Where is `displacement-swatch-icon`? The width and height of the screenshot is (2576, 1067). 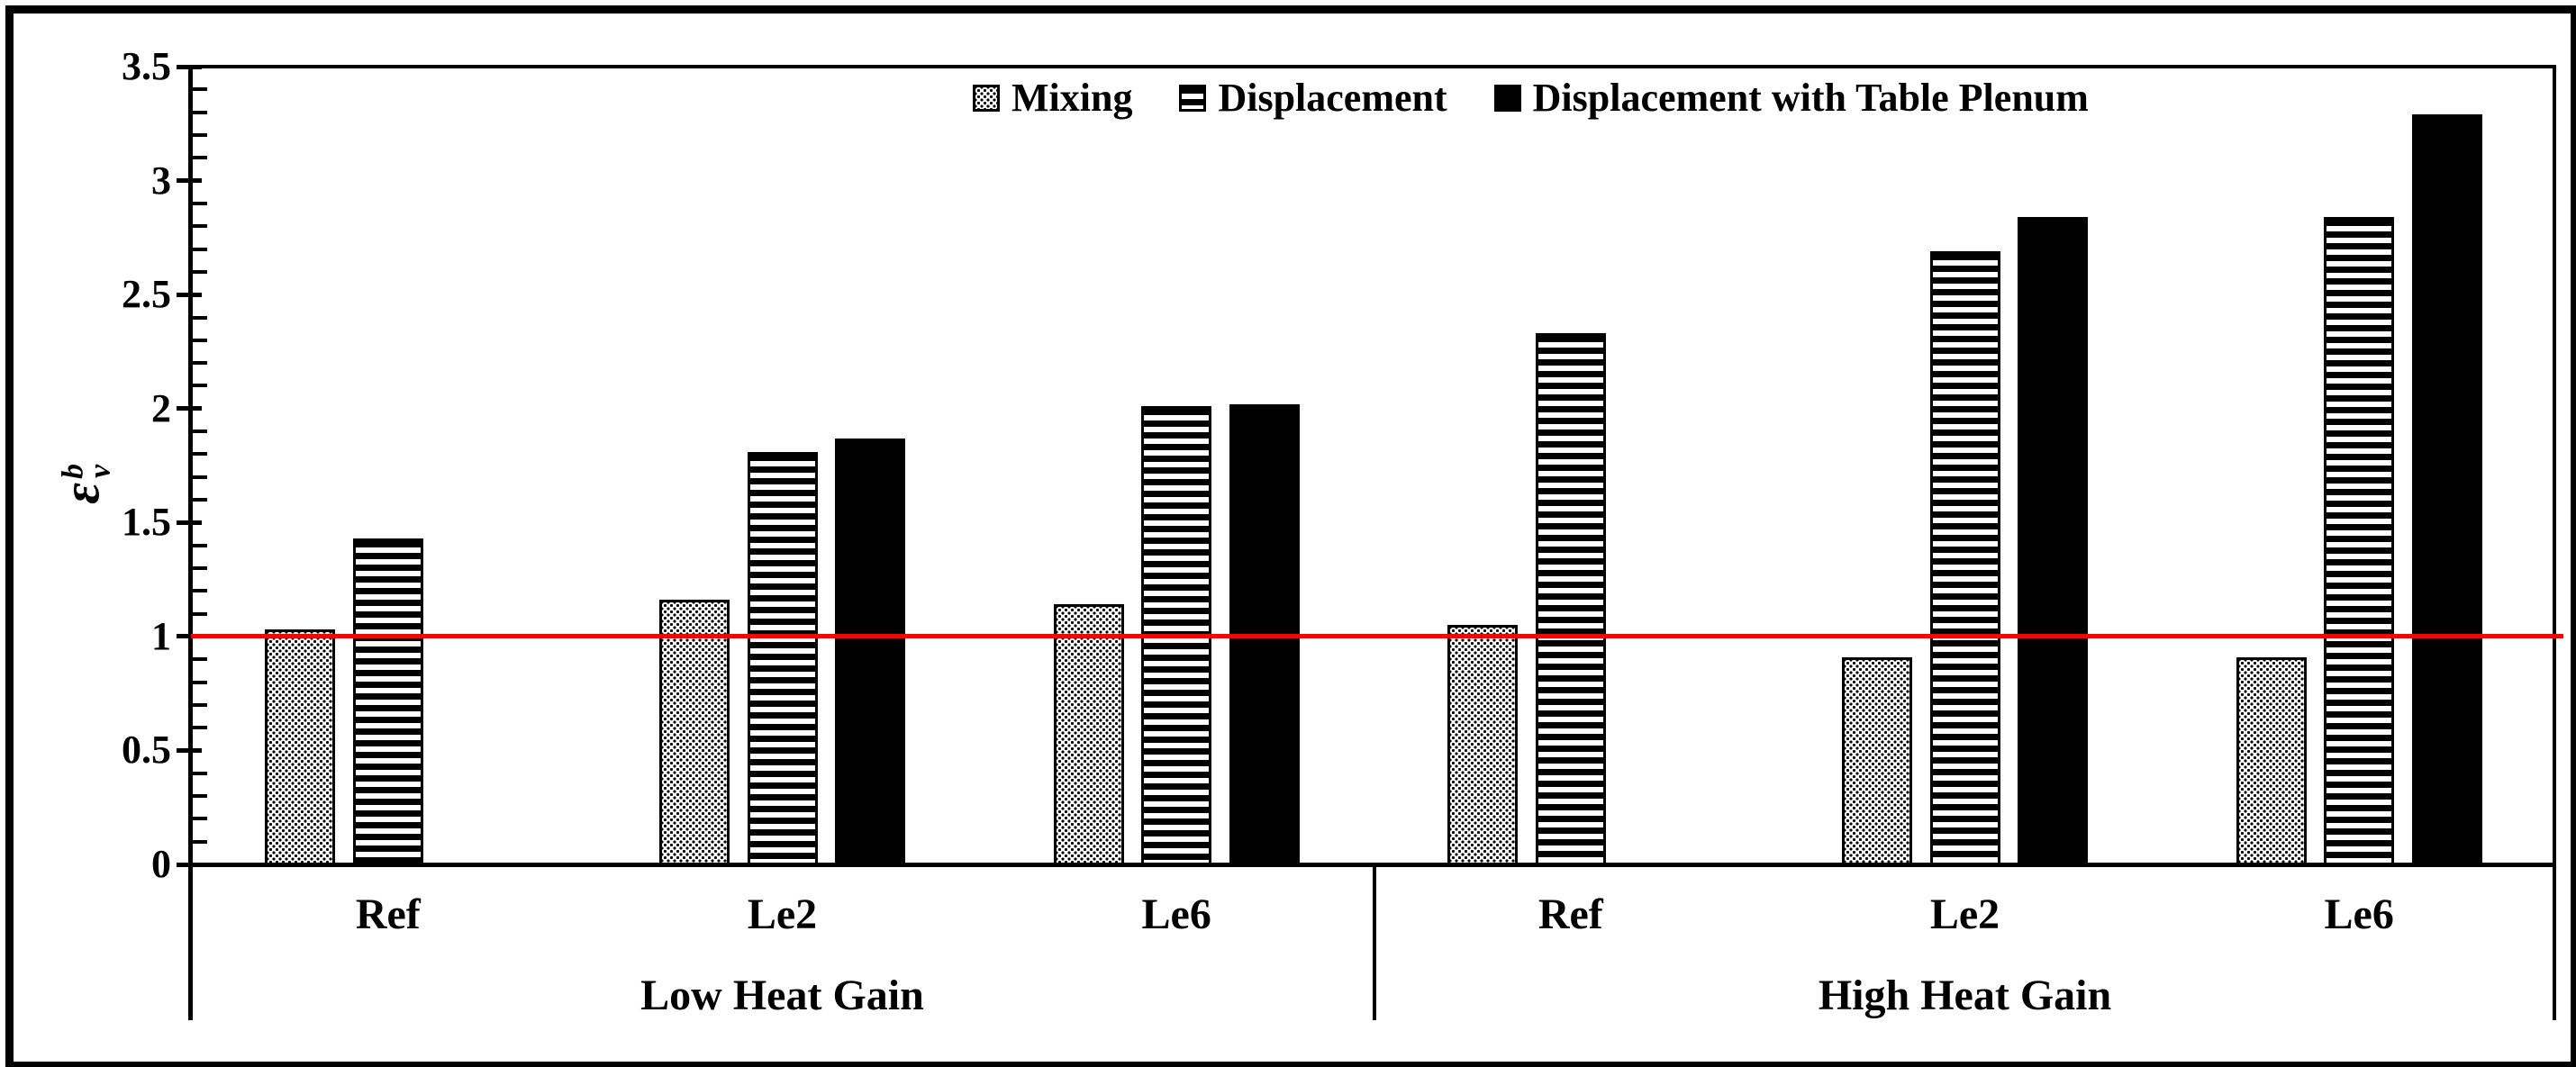
displacement-swatch-icon is located at coordinates (1193, 98).